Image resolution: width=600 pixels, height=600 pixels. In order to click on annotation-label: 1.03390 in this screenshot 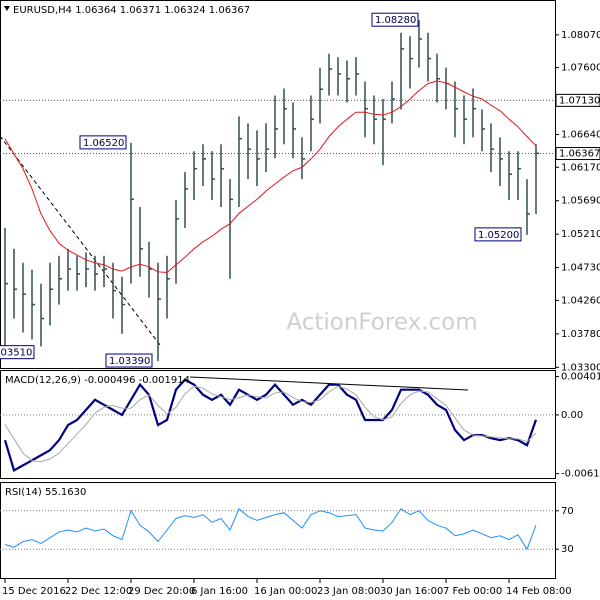, I will do `click(129, 361)`.